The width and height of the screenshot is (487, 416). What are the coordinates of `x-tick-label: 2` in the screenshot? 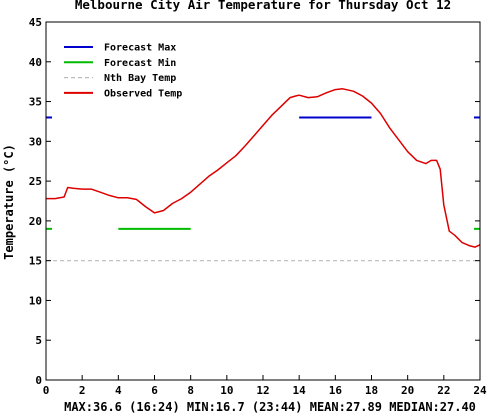 It's located at (82, 390).